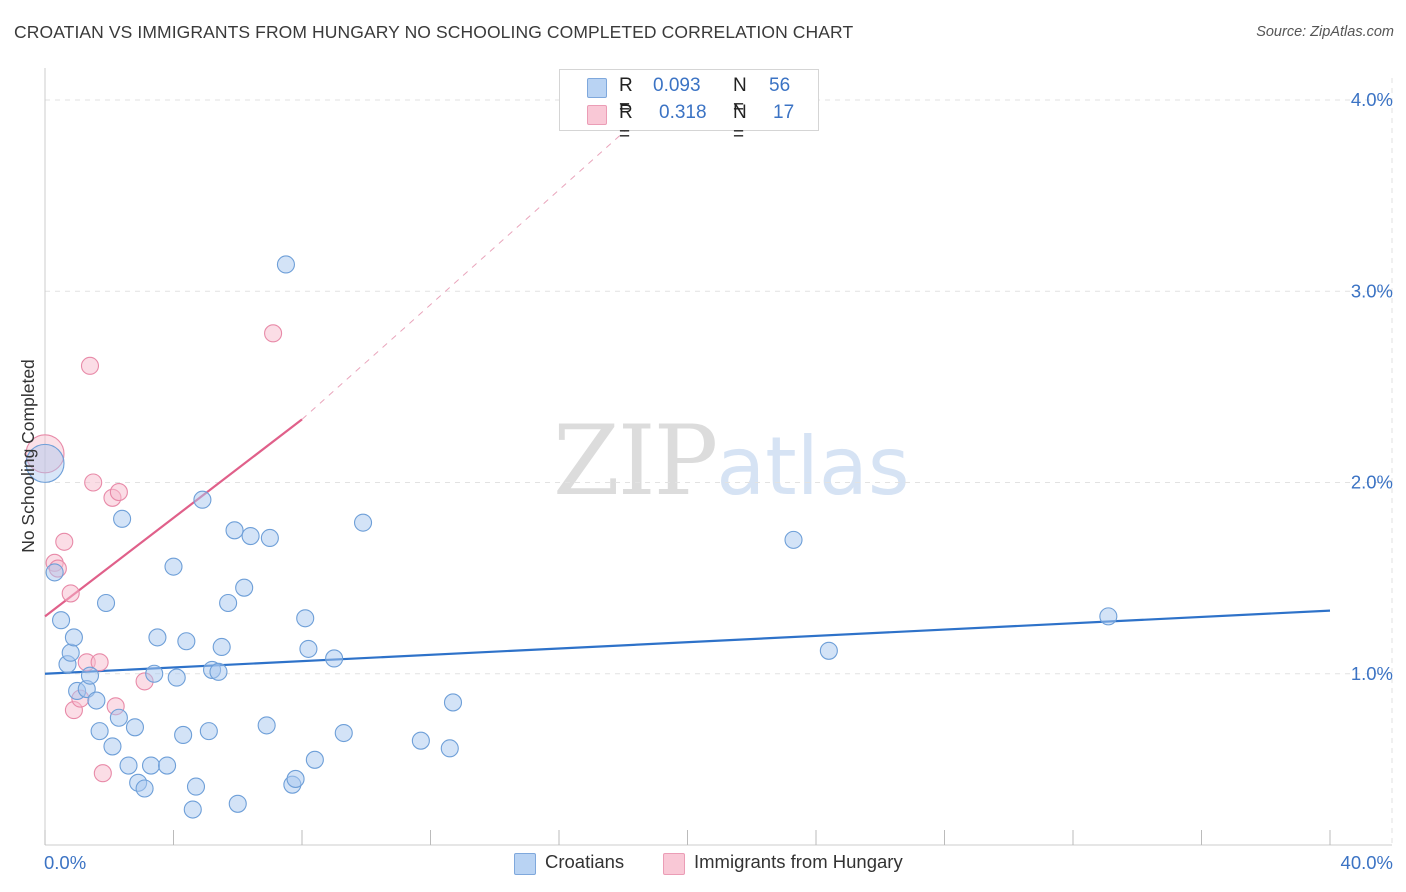 The image size is (1406, 892). What do you see at coordinates (65, 862) in the screenshot?
I see `x-tick-label: 0.0%` at bounding box center [65, 862].